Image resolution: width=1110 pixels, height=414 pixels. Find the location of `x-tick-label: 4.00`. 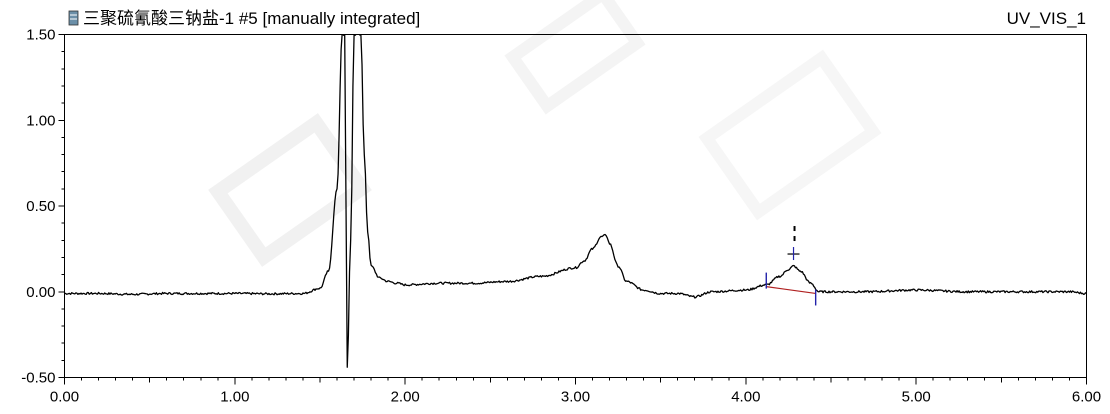

x-tick-label: 4.00 is located at coordinates (745, 397).